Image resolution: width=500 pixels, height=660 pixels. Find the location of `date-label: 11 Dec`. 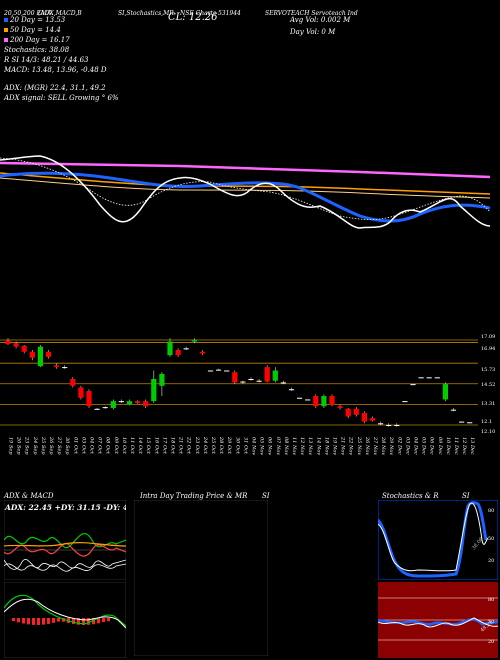

date-label: 11 Dec is located at coordinates (456, 446).